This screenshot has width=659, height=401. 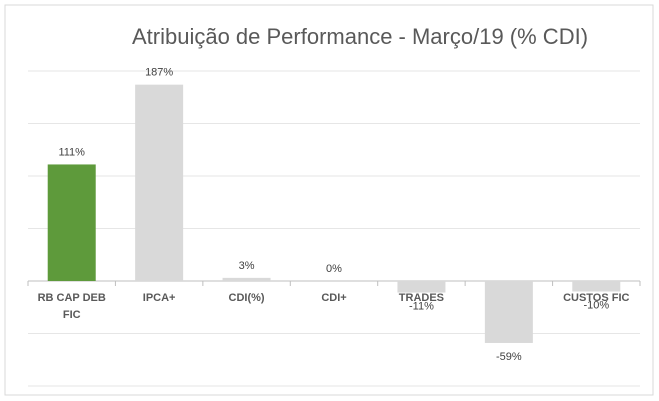 What do you see at coordinates (71, 152) in the screenshot?
I see `value-label: 111%` at bounding box center [71, 152].